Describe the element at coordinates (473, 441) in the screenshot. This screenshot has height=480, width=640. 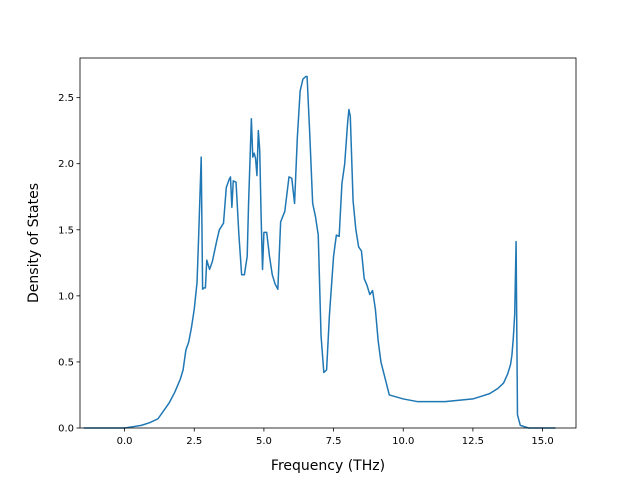
I see `x-tick-label: 12.5` at that location.